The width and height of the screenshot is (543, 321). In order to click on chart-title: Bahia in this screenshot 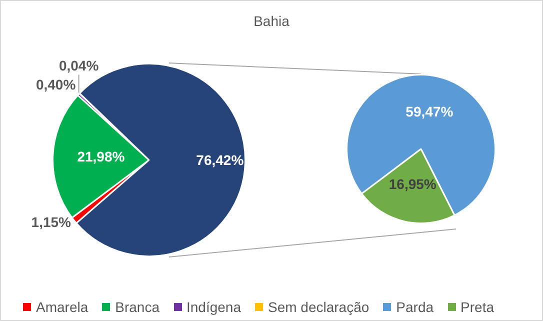, I will do `click(271, 21)`.